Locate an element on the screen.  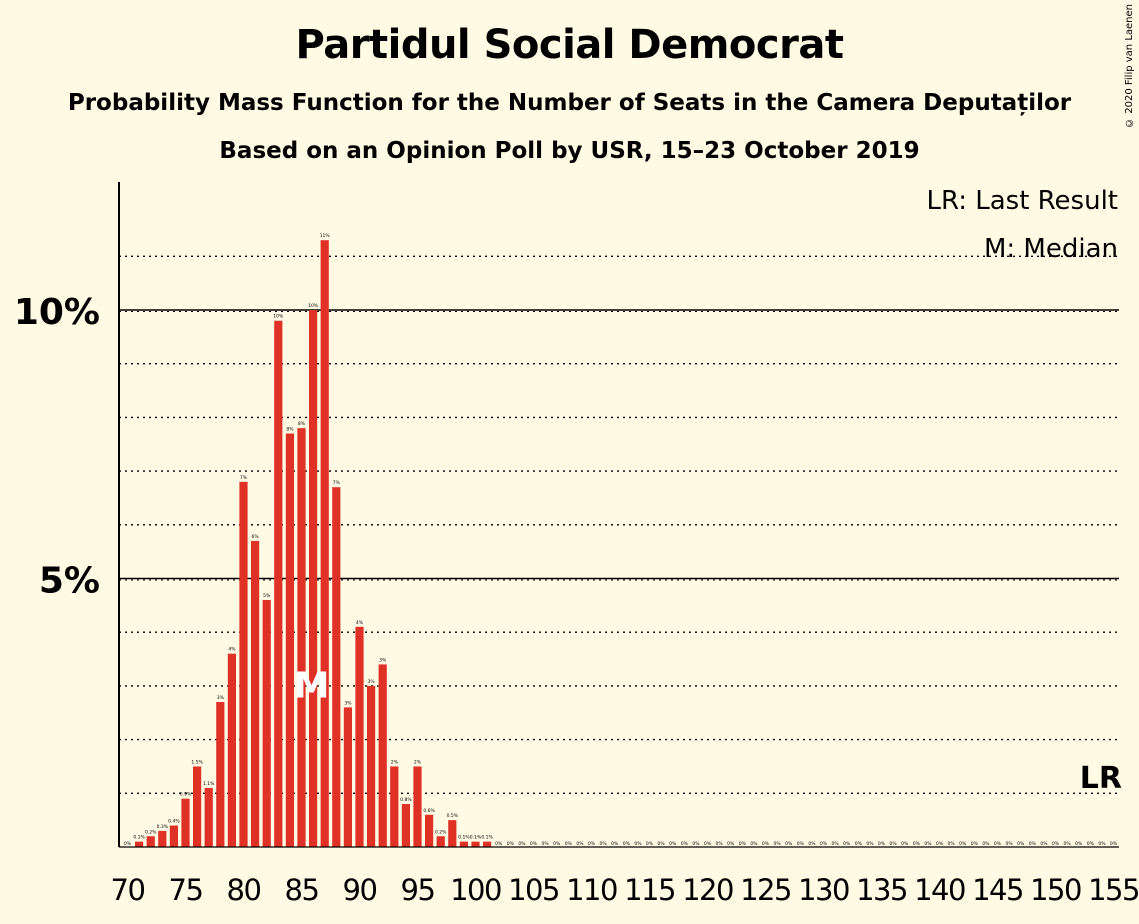
data-label-seats-139: 0% is located at coordinates (928, 844).